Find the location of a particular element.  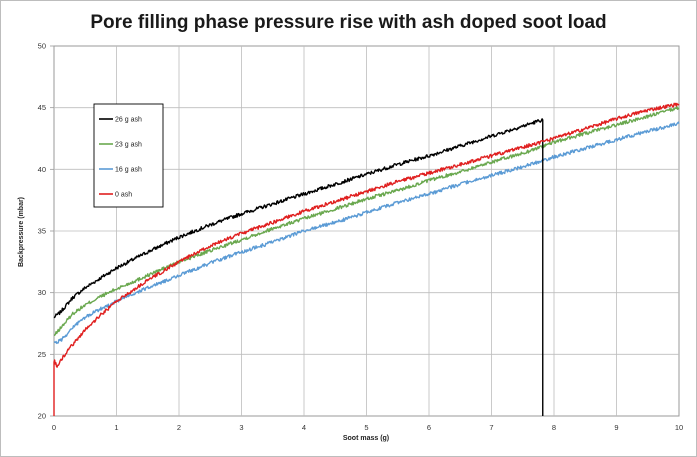

x-tick-label: 4 is located at coordinates (304, 427).